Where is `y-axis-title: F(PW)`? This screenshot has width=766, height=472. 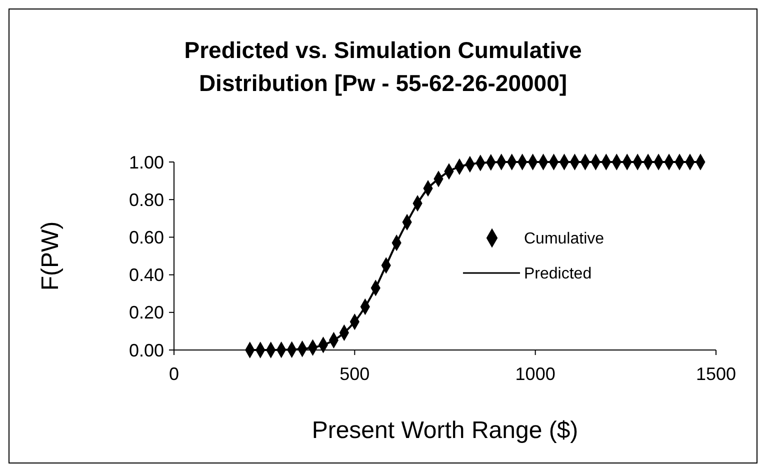 y-axis-title: F(PW) is located at coordinates (50, 256).